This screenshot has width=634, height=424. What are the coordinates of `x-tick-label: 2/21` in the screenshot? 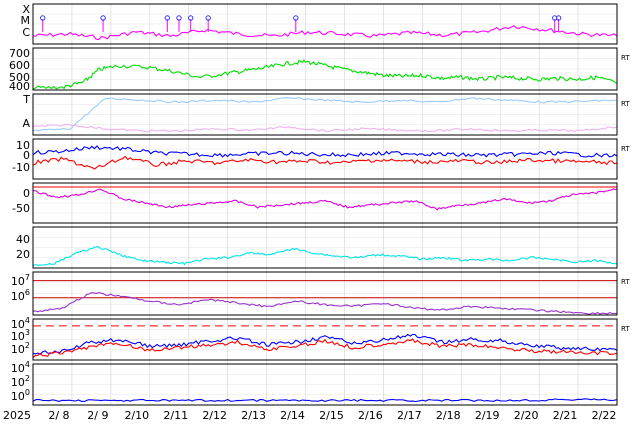 It's located at (565, 415).